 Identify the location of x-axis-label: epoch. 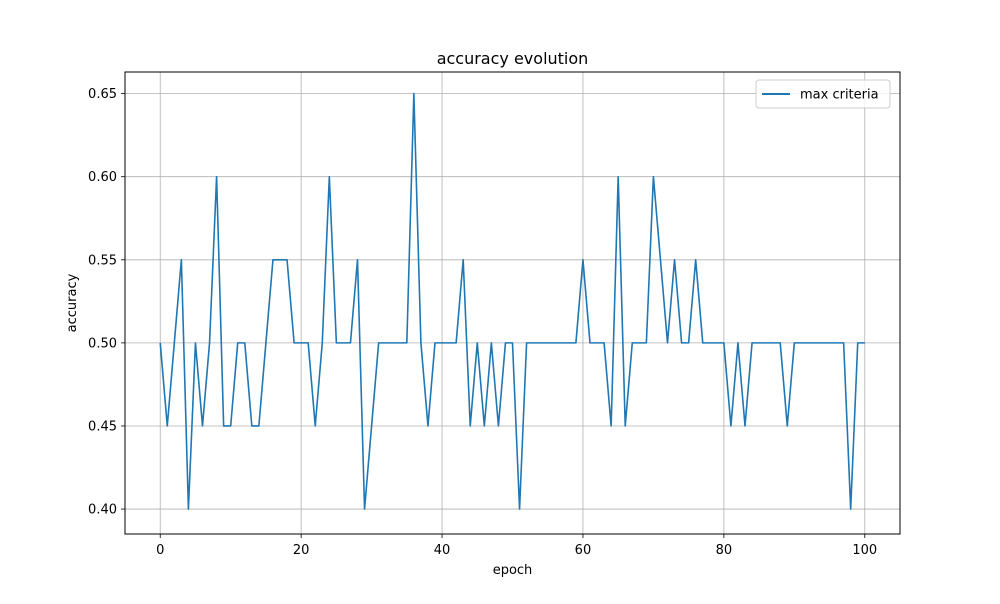
(513, 570).